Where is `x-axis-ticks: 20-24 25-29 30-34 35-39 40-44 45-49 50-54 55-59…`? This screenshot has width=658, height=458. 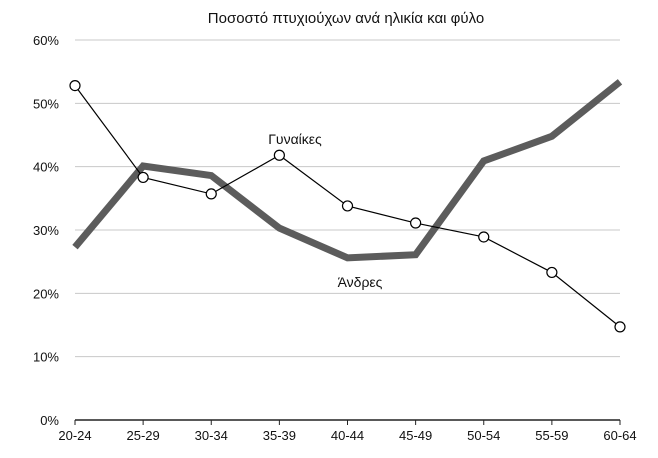 x-axis-ticks: 20-24 25-29 30-34 35-39 40-44 45-49 50-54 55-59… is located at coordinates (347, 431).